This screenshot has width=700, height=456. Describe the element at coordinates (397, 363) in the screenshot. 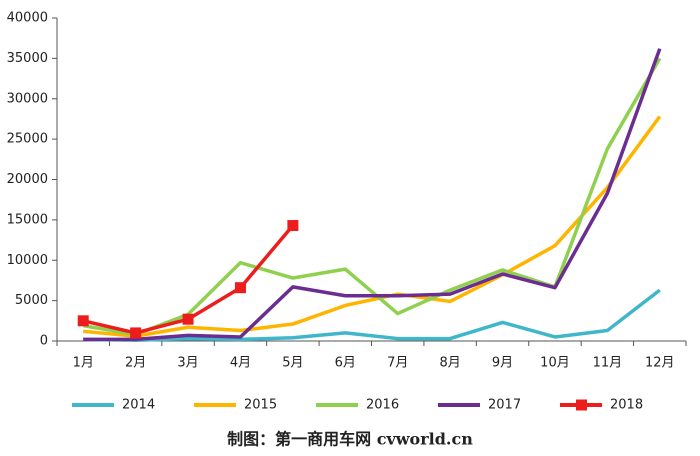

I see `x-tick-label: 7月` at that location.